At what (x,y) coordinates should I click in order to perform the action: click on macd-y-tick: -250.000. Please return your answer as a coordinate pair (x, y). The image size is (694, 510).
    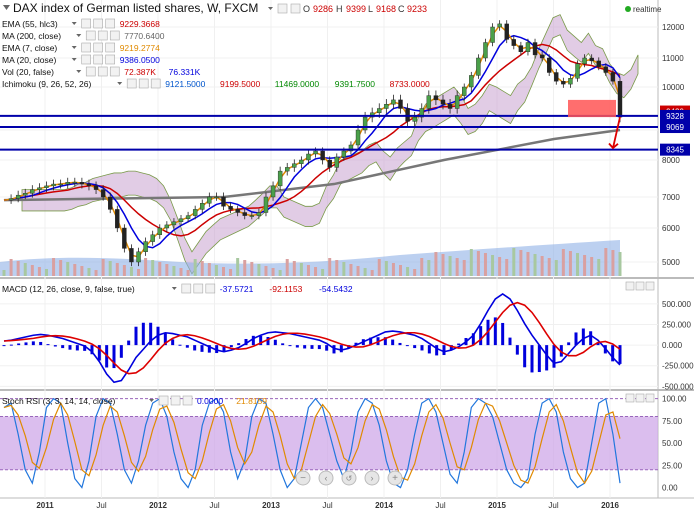
    Looking at the image, I should click on (678, 366).